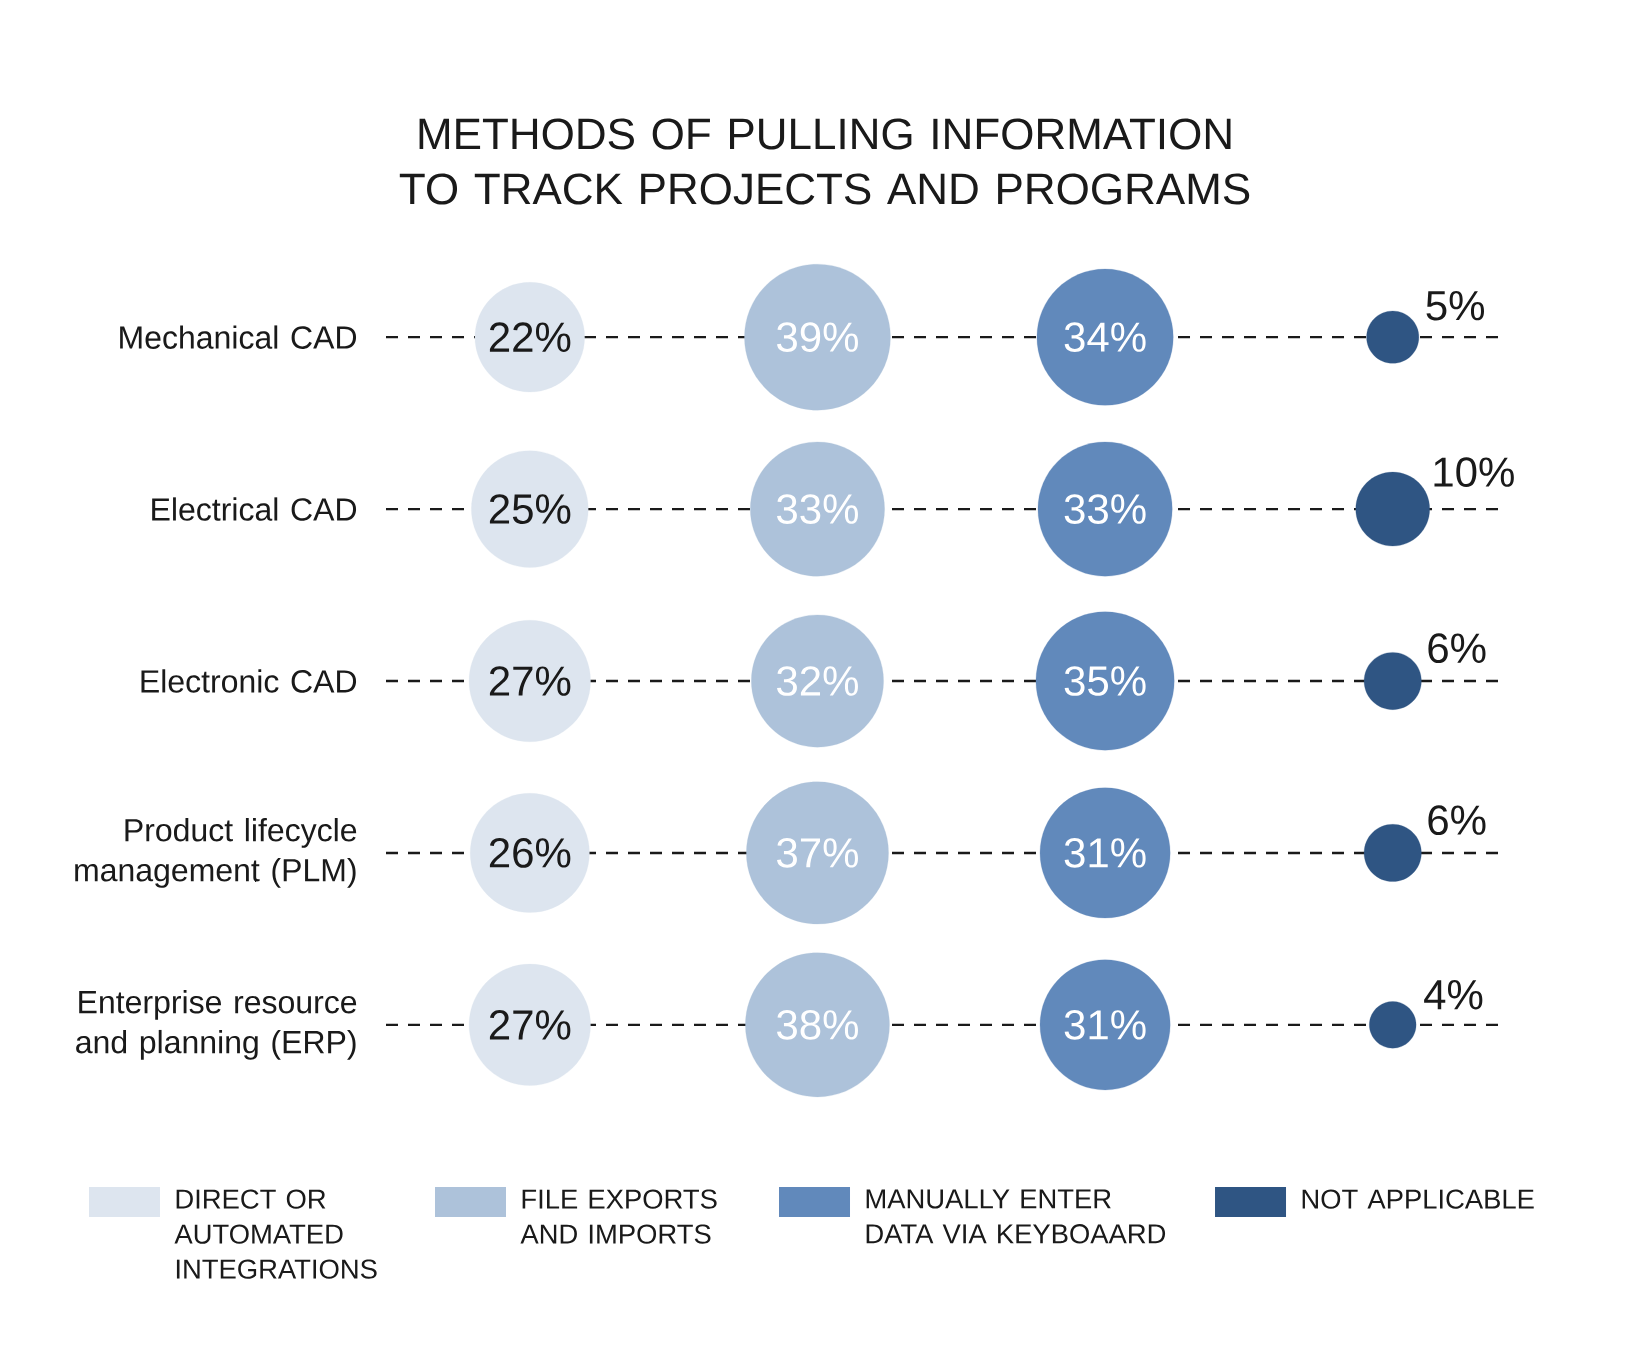  What do you see at coordinates (216, 853) in the screenshot?
I see `category-label: Product lifecycle management (PLM)` at bounding box center [216, 853].